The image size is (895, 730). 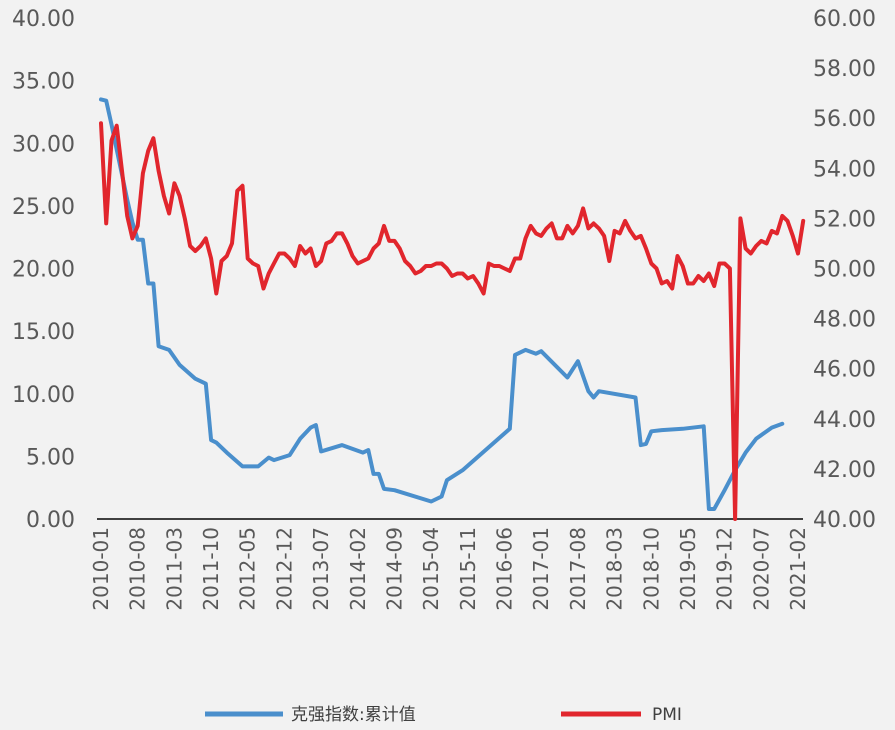 I want to click on y-left-tick-label: 15.00, so click(x=43, y=332).